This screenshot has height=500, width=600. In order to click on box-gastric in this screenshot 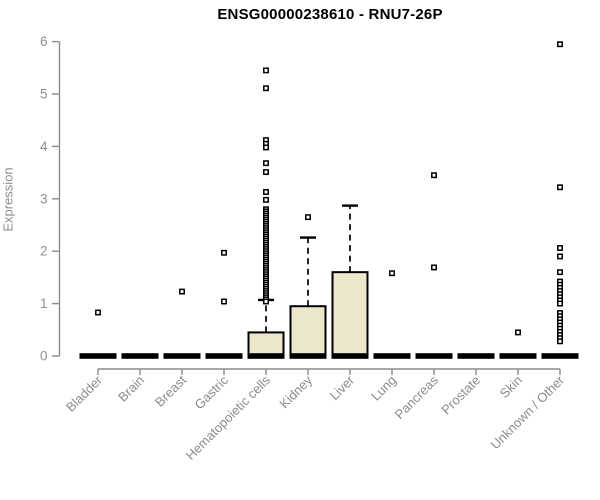, I will do `click(224, 304)`.